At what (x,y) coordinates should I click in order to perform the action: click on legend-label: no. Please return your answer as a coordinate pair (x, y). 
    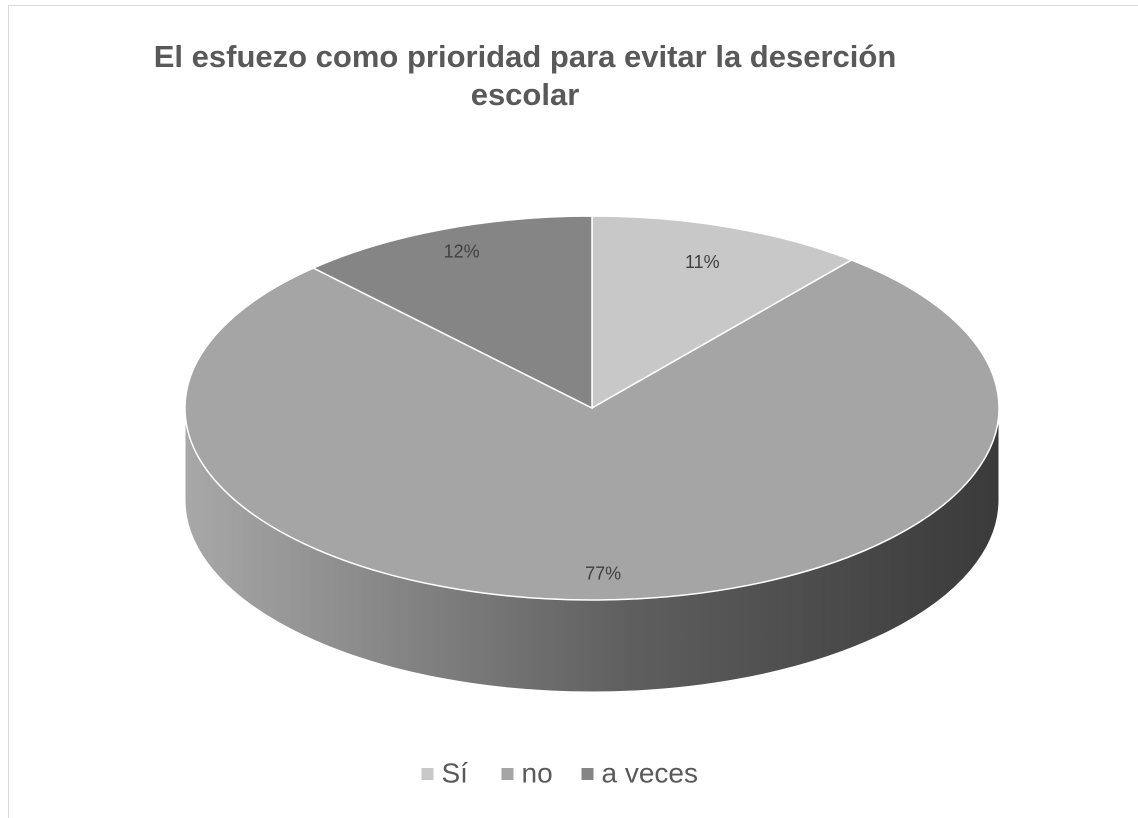
    Looking at the image, I should click on (537, 772).